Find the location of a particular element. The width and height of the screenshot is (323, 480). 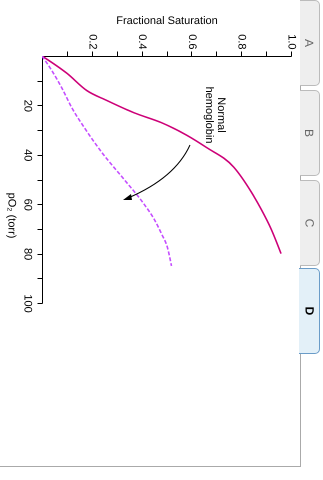

y-tick-label: 60 is located at coordinates (28, 204).